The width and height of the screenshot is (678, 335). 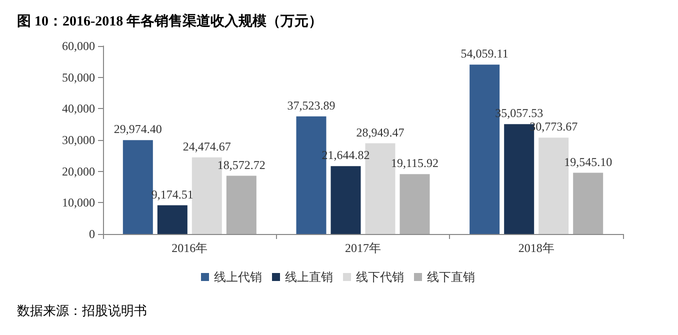 I want to click on x-tick-label: 2018年, so click(x=536, y=248).